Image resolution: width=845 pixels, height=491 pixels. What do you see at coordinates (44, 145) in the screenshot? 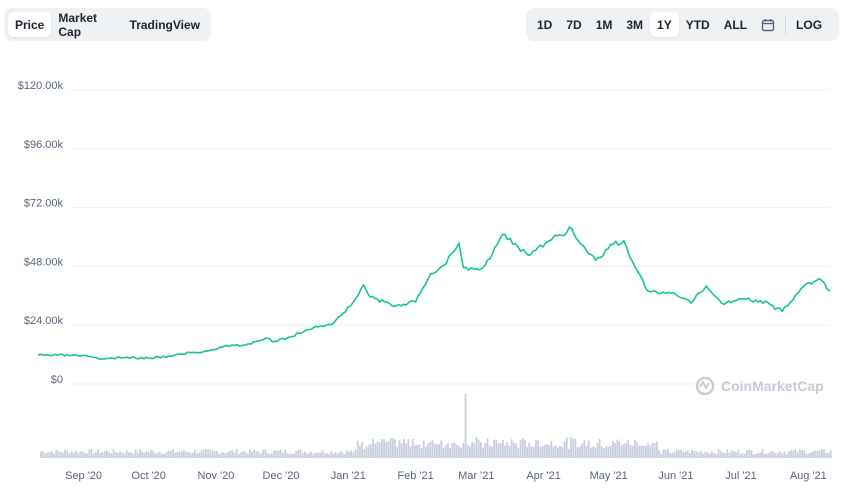
I see `y-tick-label: $96.00k` at bounding box center [44, 145].